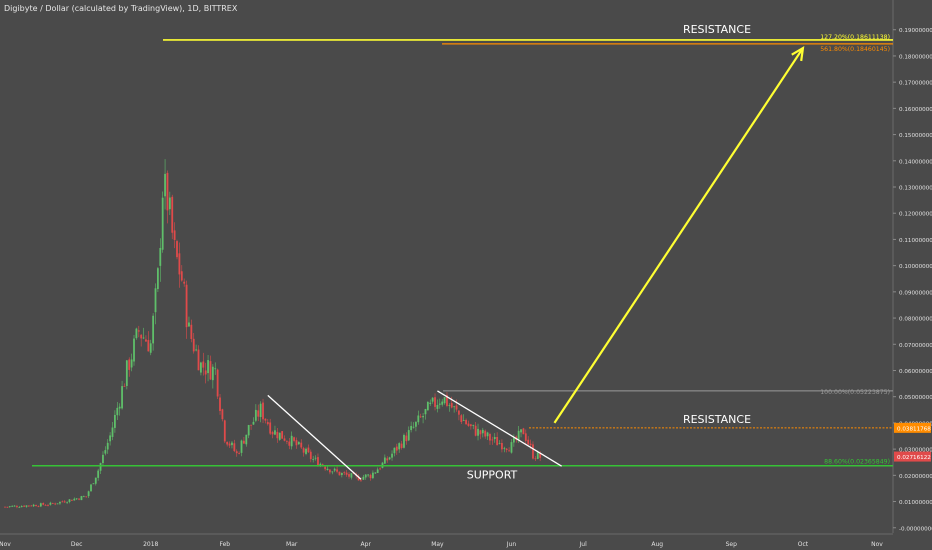  Describe the element at coordinates (855, 37) in the screenshot. I see `fib-127-label: 127.20%(0.18611138)` at that location.